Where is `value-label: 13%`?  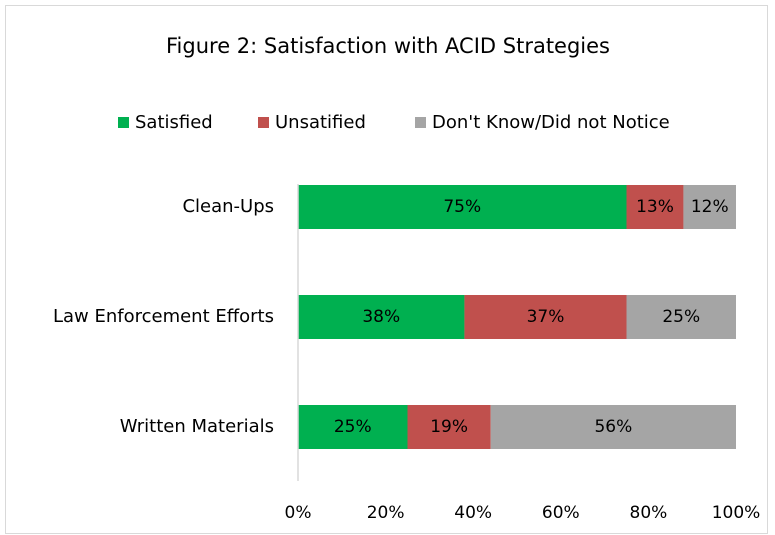 value-label: 13% is located at coordinates (655, 207).